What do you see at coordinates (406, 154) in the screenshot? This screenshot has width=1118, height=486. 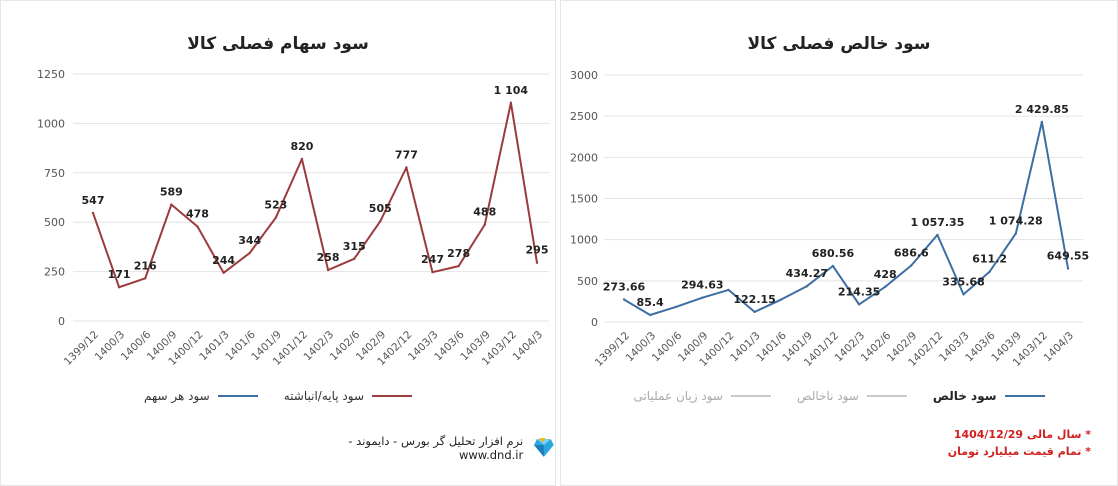 I see `data-label: 777` at bounding box center [406, 154].